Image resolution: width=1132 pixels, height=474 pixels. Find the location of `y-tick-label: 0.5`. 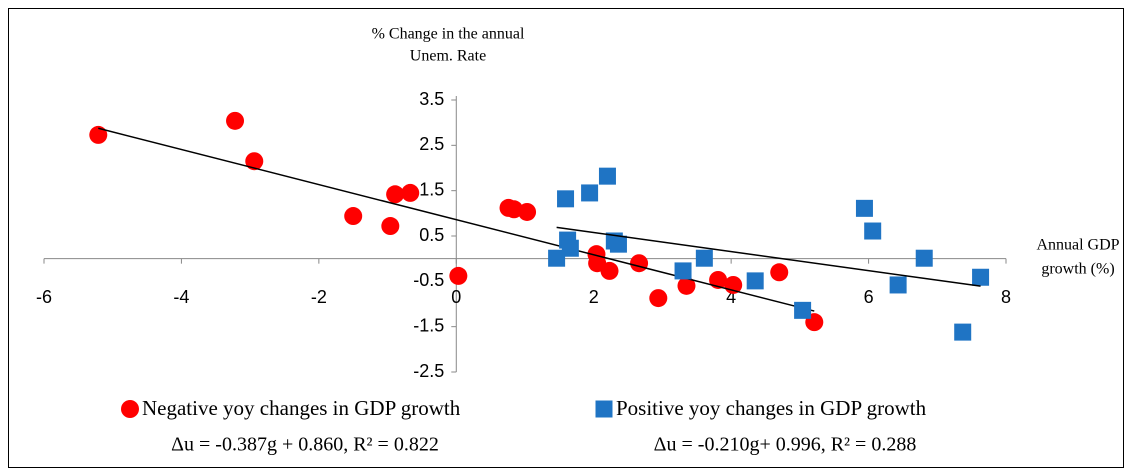

y-tick-label: 0.5 is located at coordinates (431, 235).